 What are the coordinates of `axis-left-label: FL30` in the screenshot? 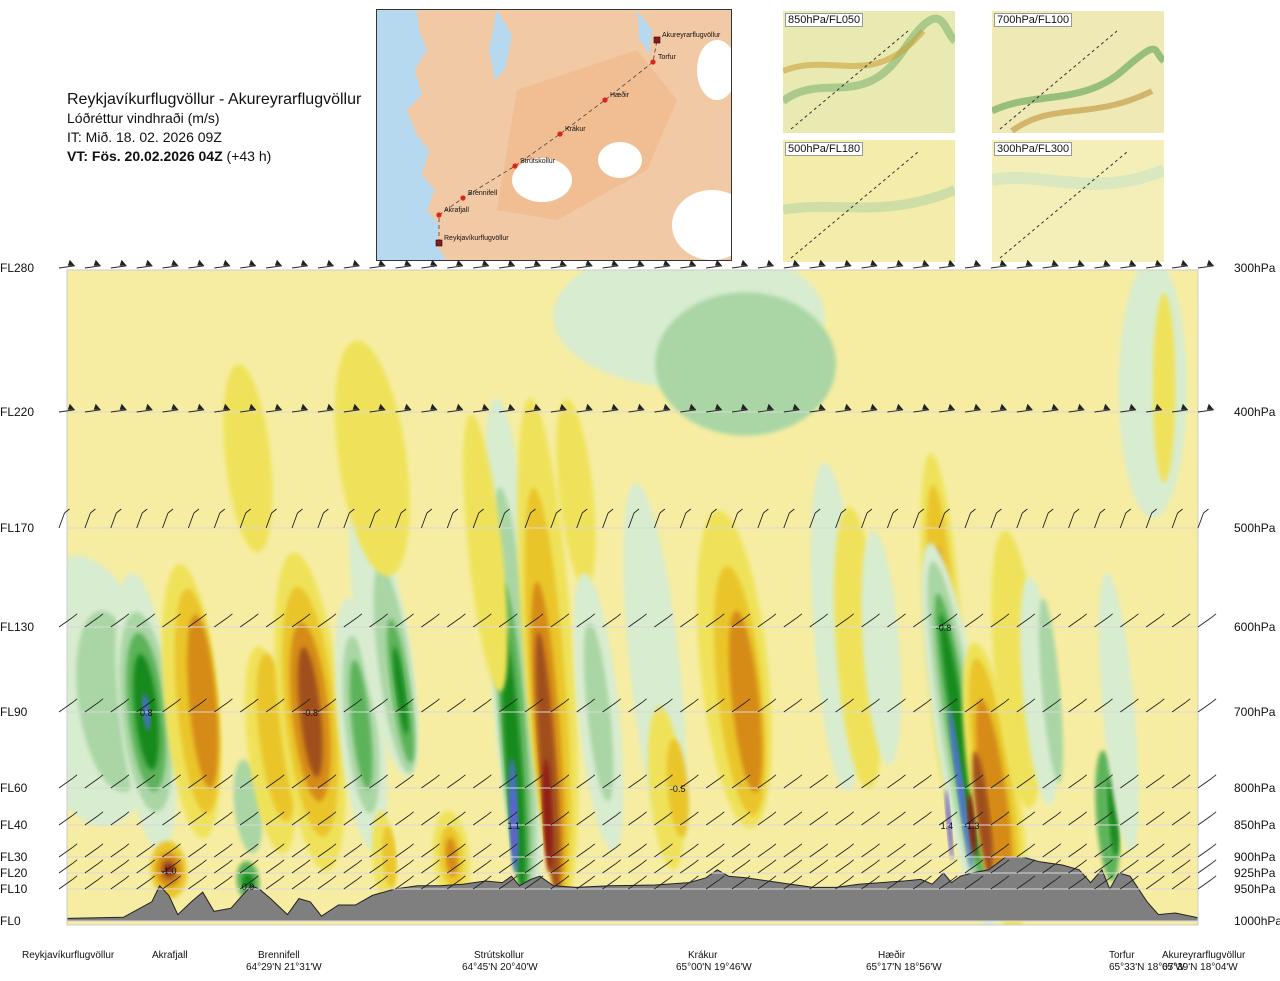 It's located at (14, 857).